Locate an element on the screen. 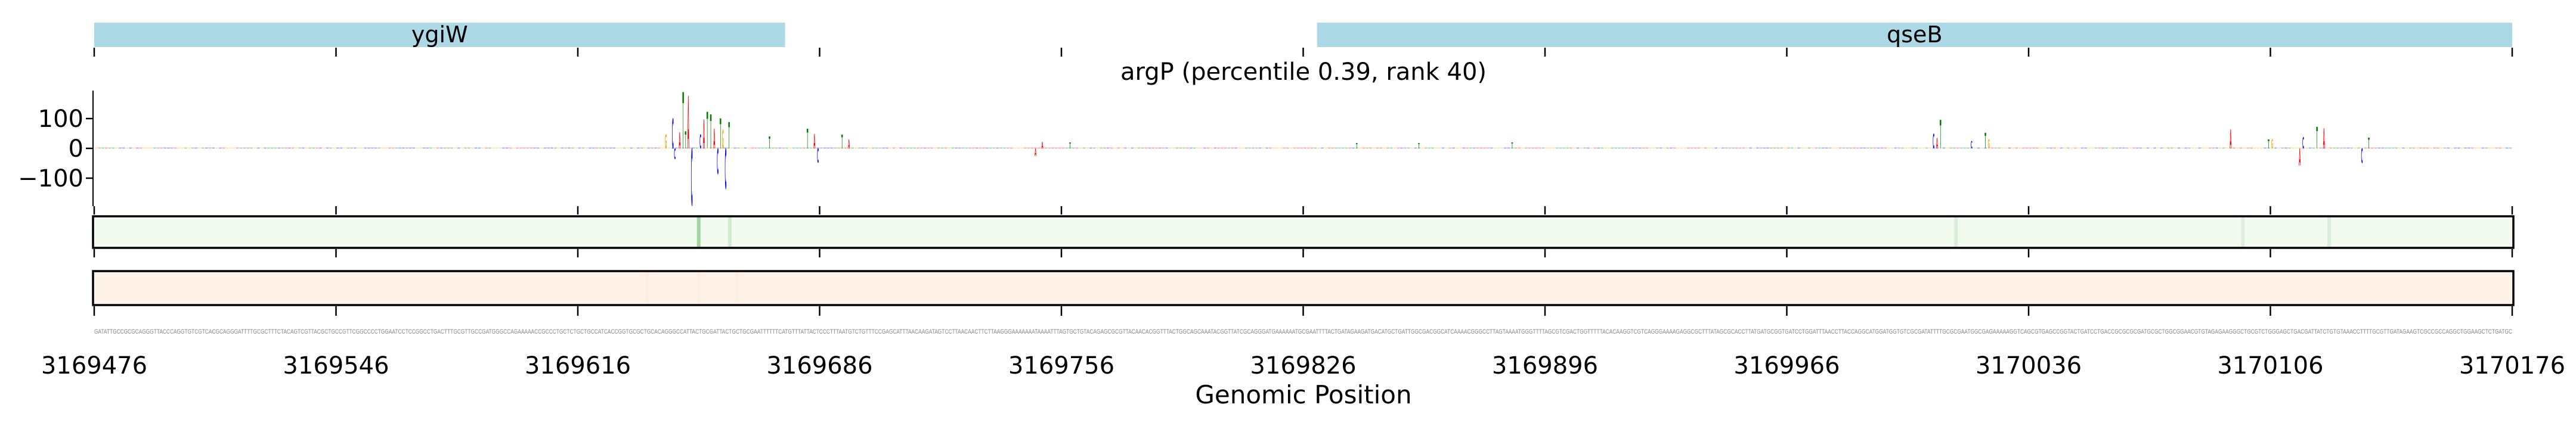 The image size is (2576, 429). orange-track-background is located at coordinates (1303, 288).